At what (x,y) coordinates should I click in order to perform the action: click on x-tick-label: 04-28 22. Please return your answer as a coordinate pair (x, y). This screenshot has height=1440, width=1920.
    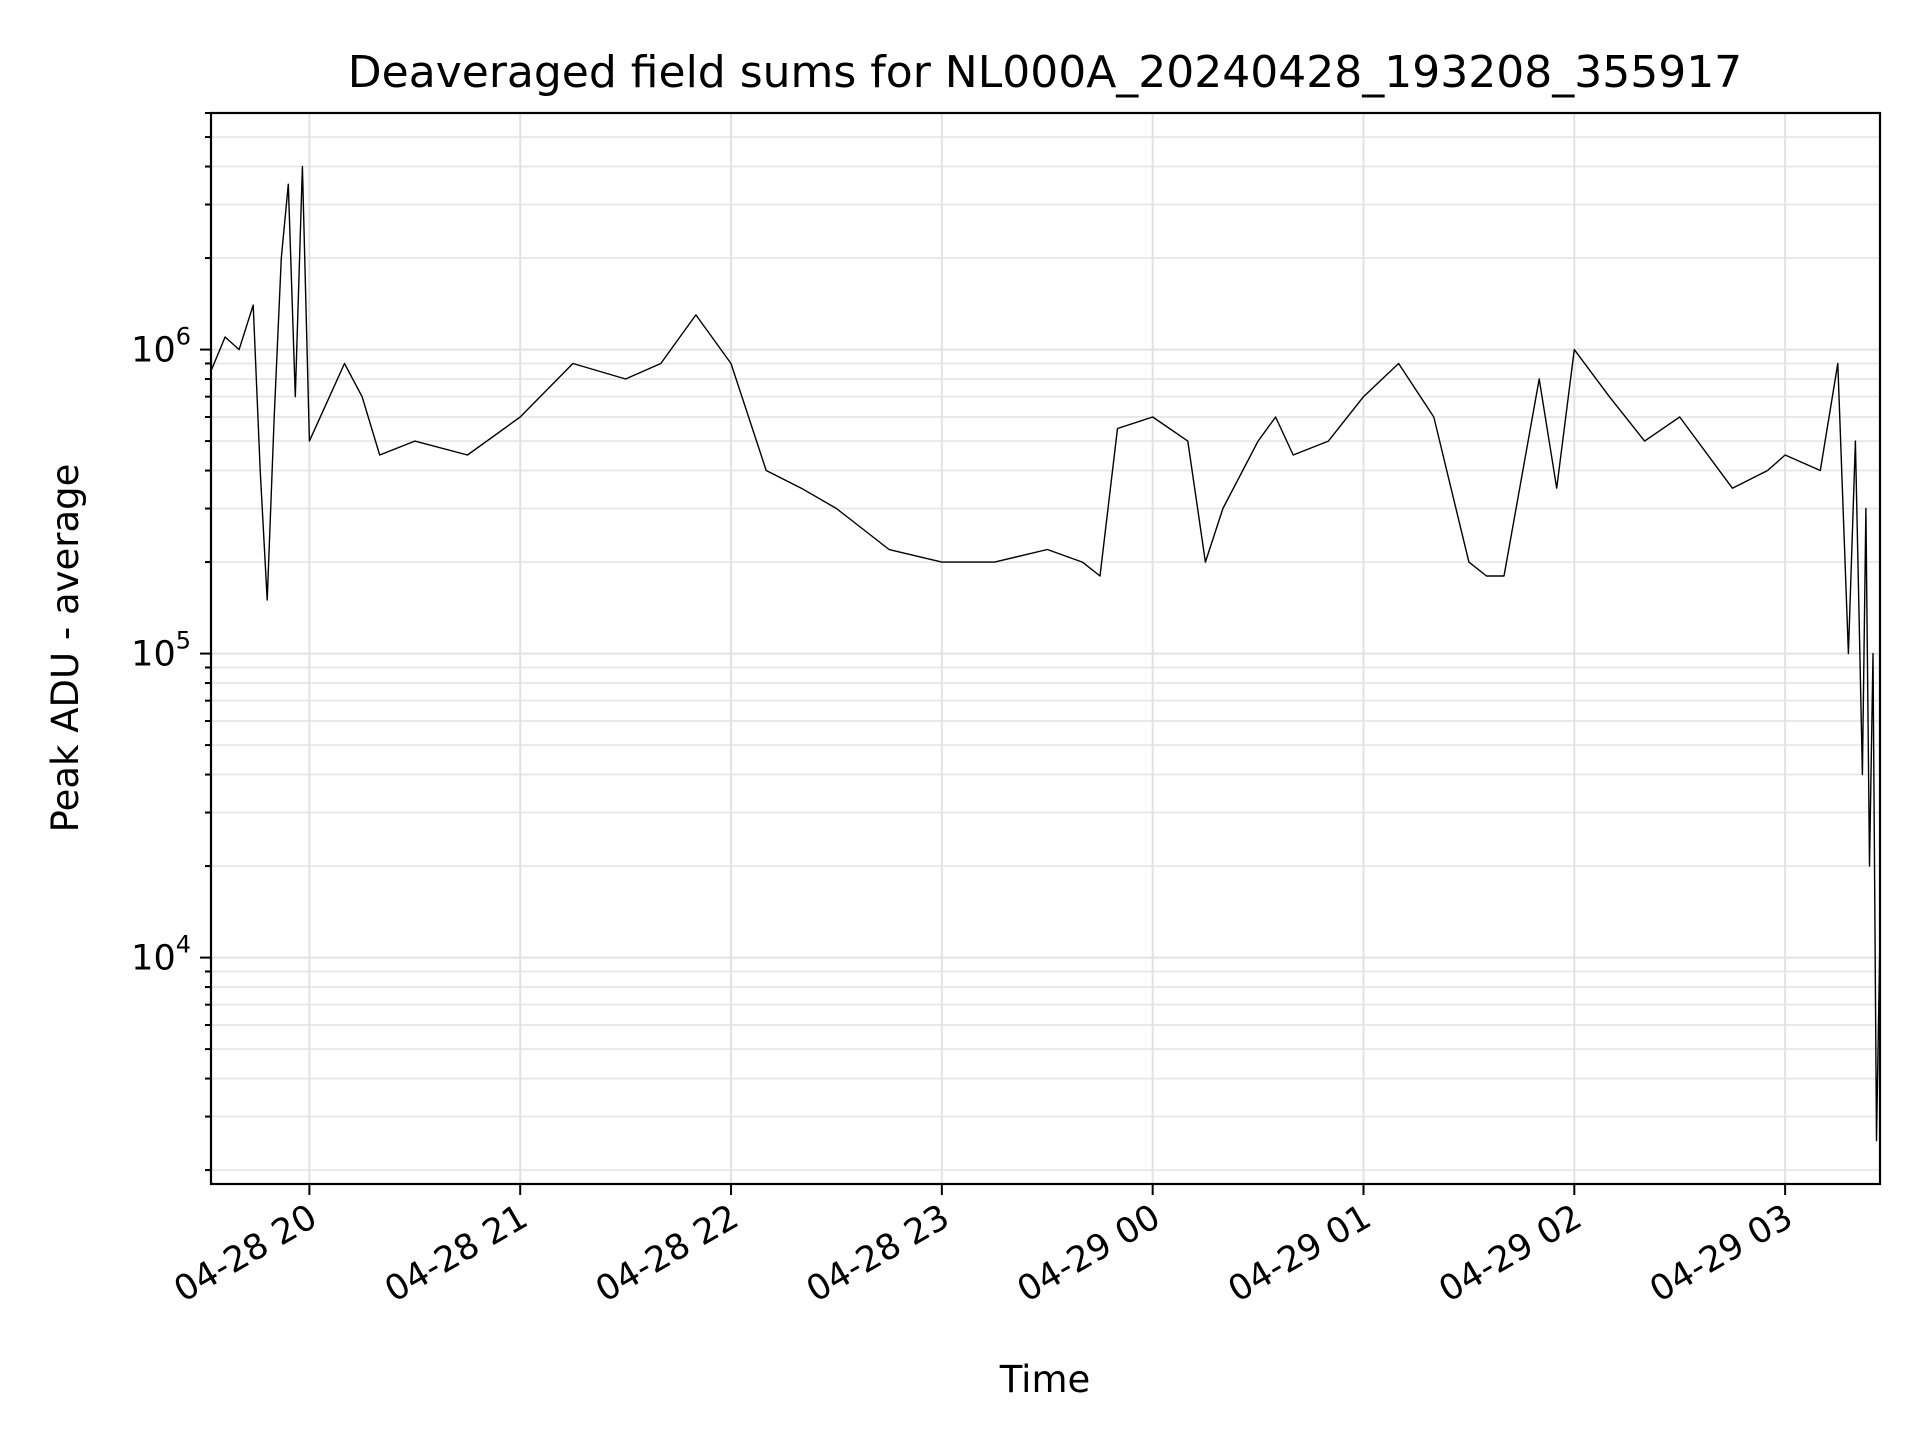
    Looking at the image, I should click on (667, 1253).